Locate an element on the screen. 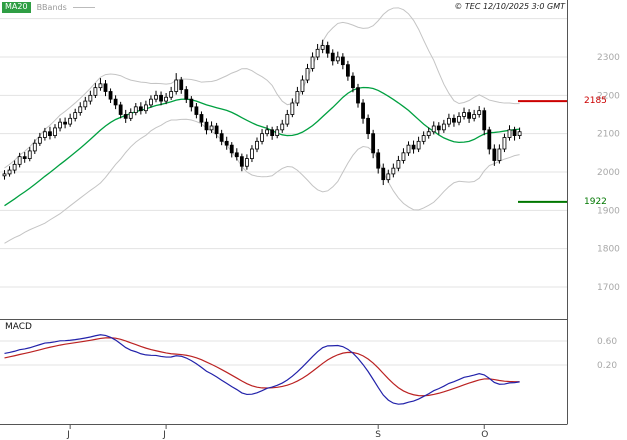 The height and width of the screenshot is (440, 627). copyright-text: © TEC 12/10/2025 3:0 GMT is located at coordinates (509, 6).